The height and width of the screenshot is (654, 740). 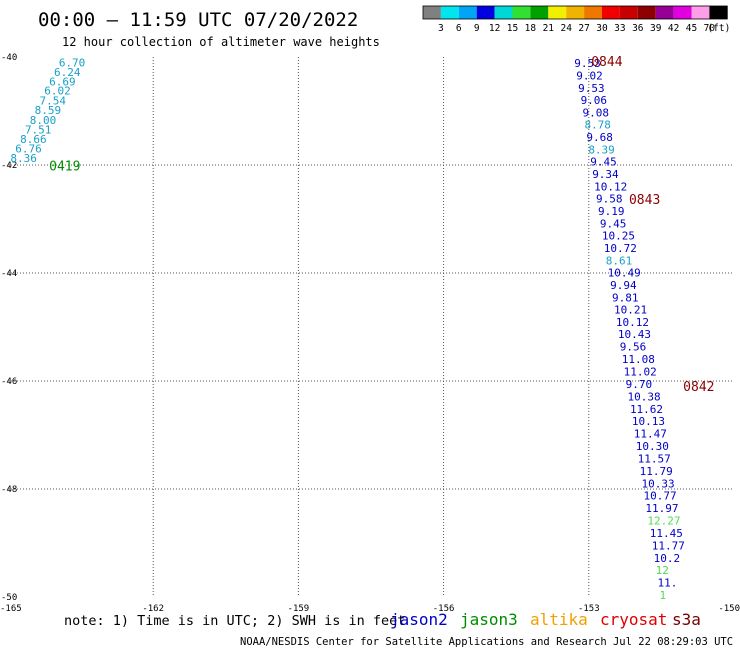 What do you see at coordinates (9, 490) in the screenshot?
I see `y-tick-label: -48` at bounding box center [9, 490].